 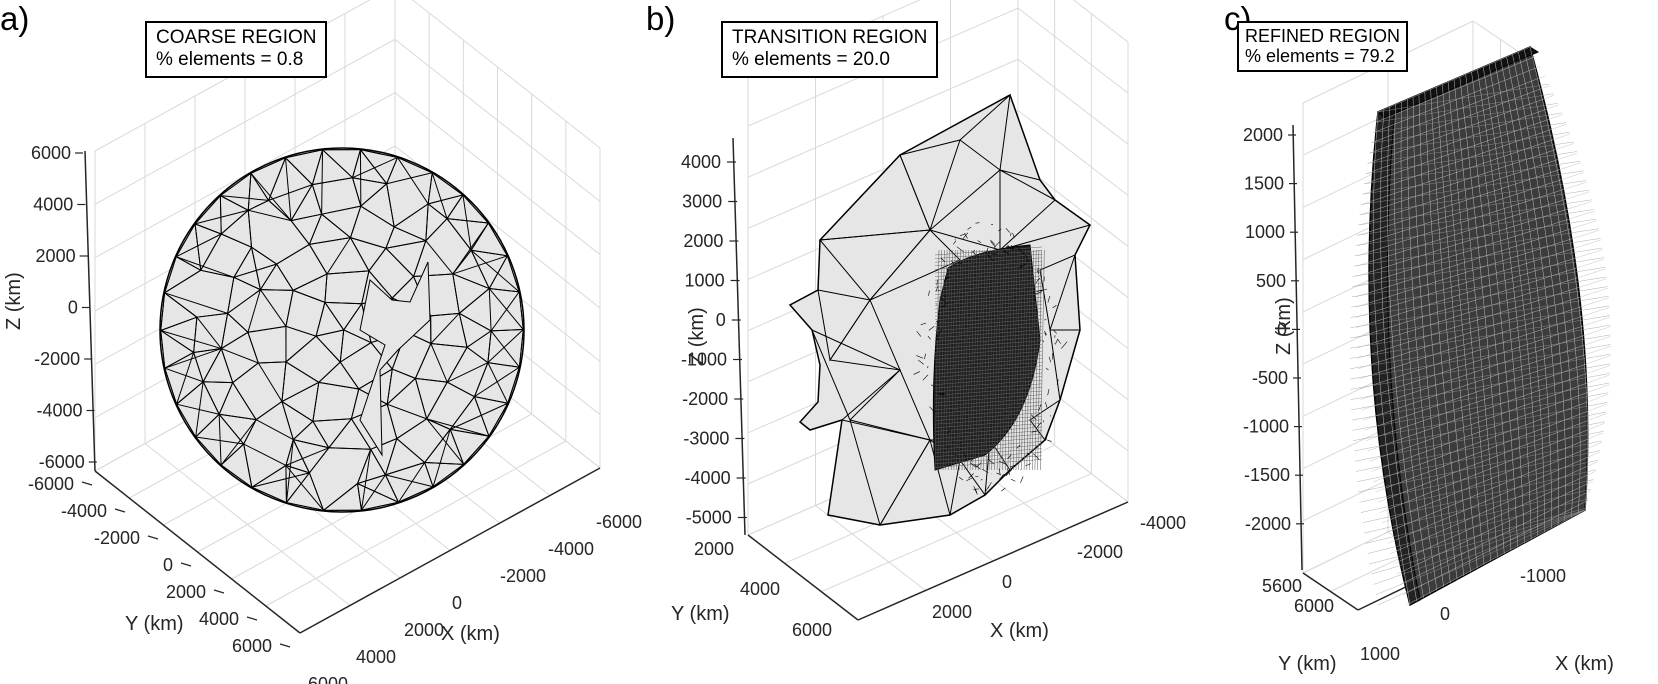 I want to click on panel-b-elements-percent: % elements = 20.0, so click(x=811, y=59).